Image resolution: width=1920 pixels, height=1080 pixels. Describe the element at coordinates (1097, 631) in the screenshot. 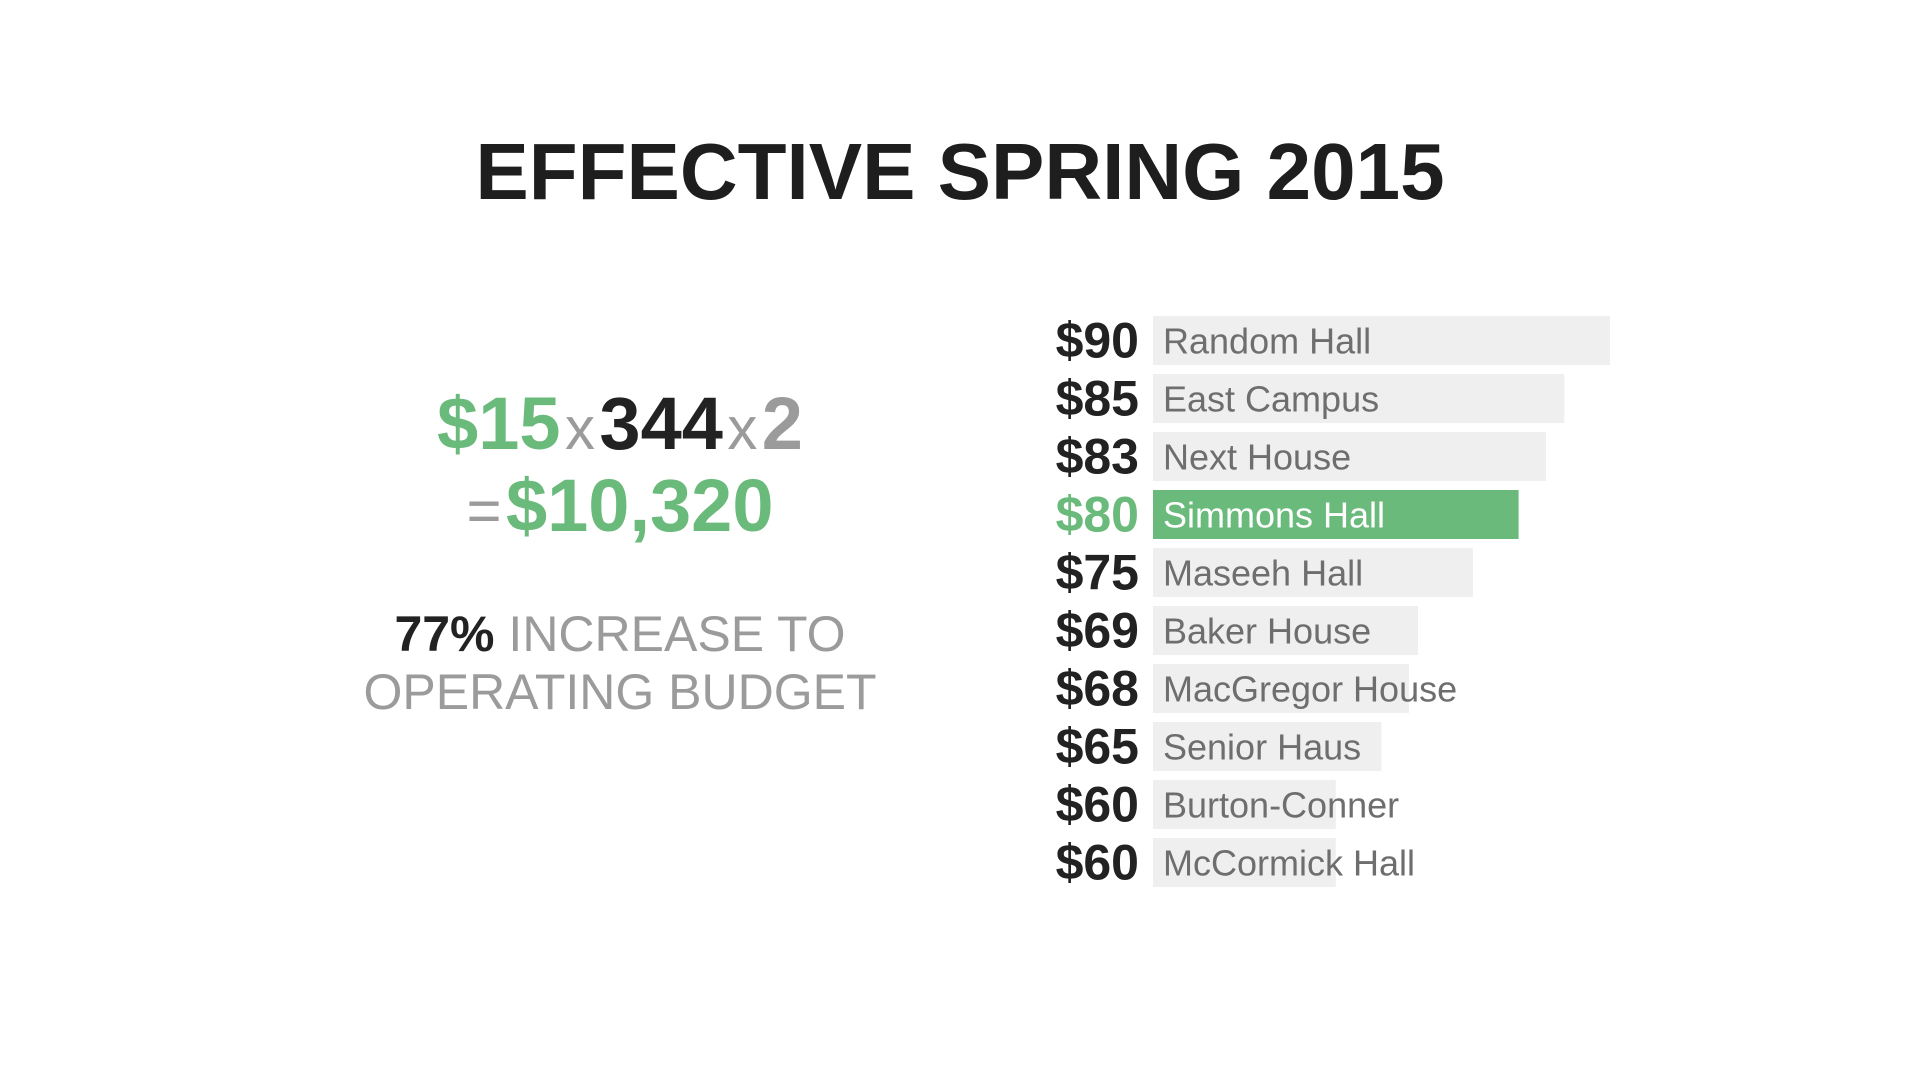

I see `value-label: $69` at that location.